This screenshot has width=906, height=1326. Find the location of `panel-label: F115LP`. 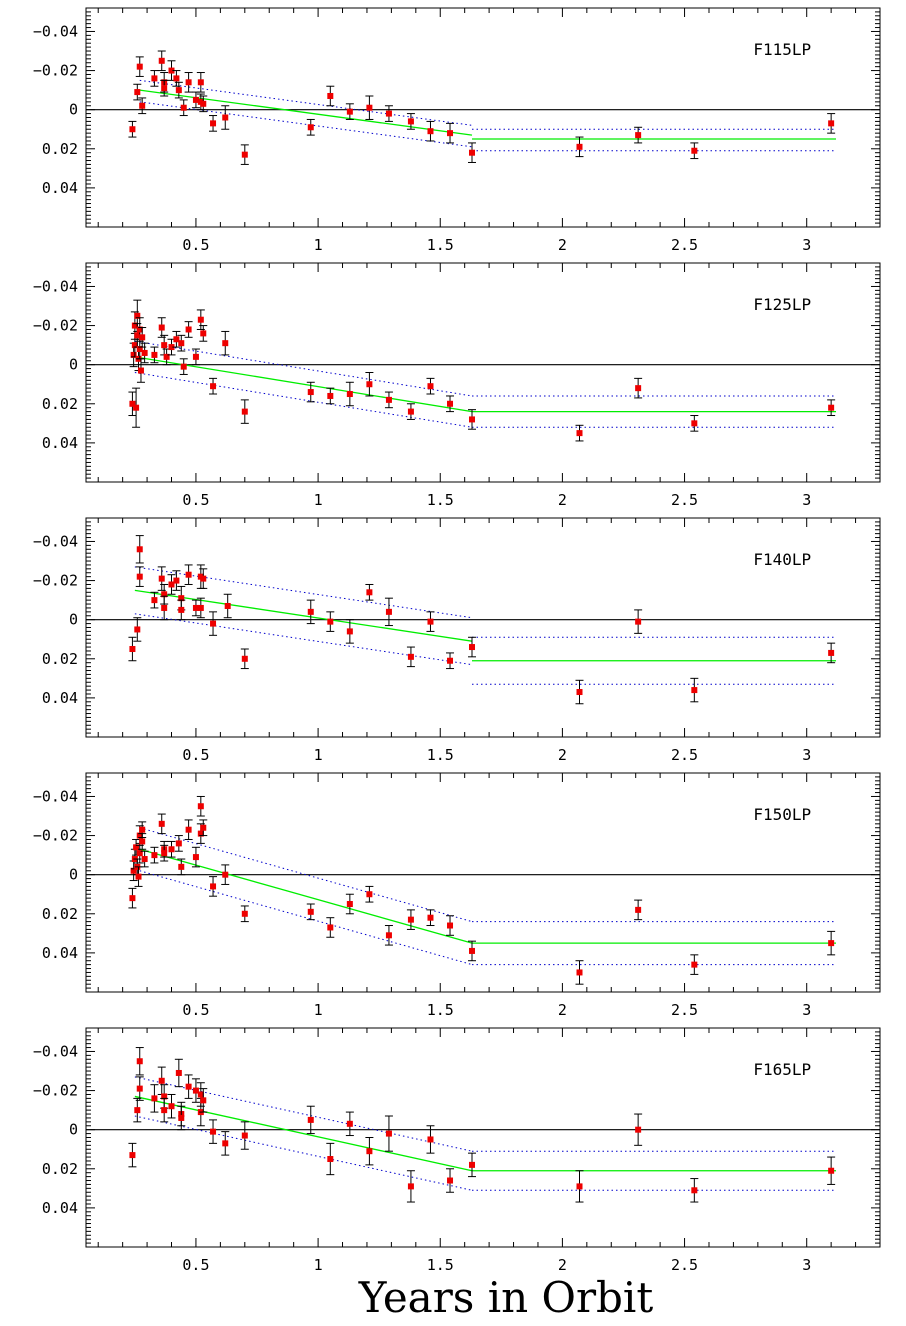

panel-label: F115LP is located at coordinates (782, 49).